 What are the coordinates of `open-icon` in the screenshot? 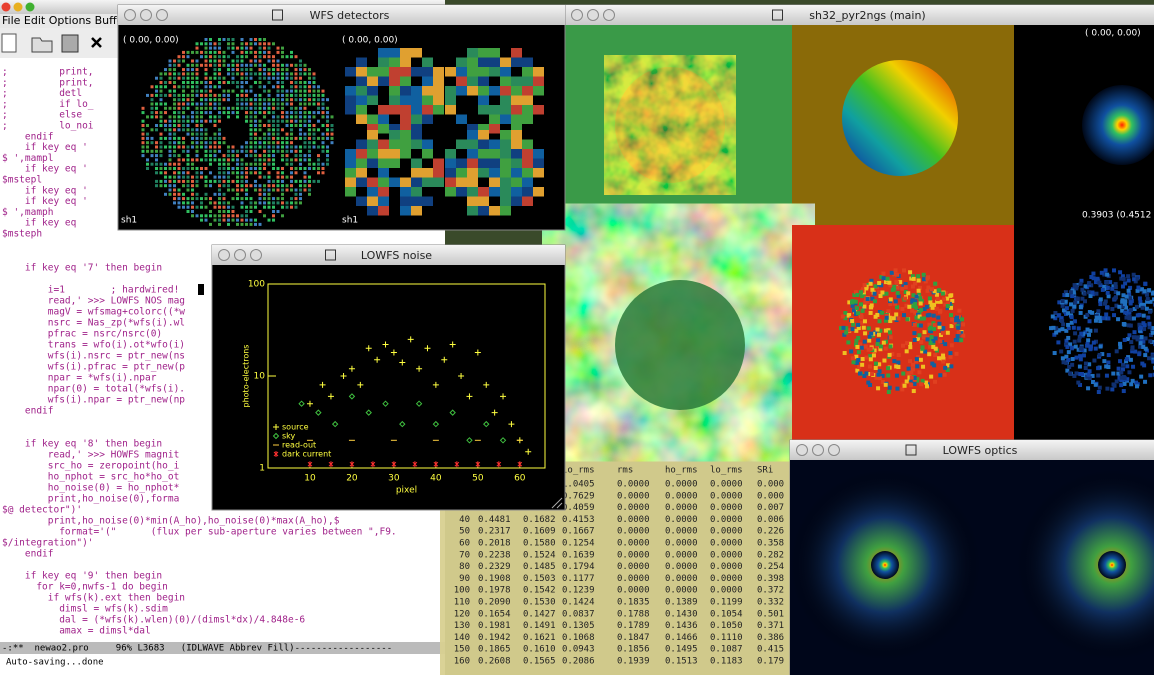 It's located at (42, 45).